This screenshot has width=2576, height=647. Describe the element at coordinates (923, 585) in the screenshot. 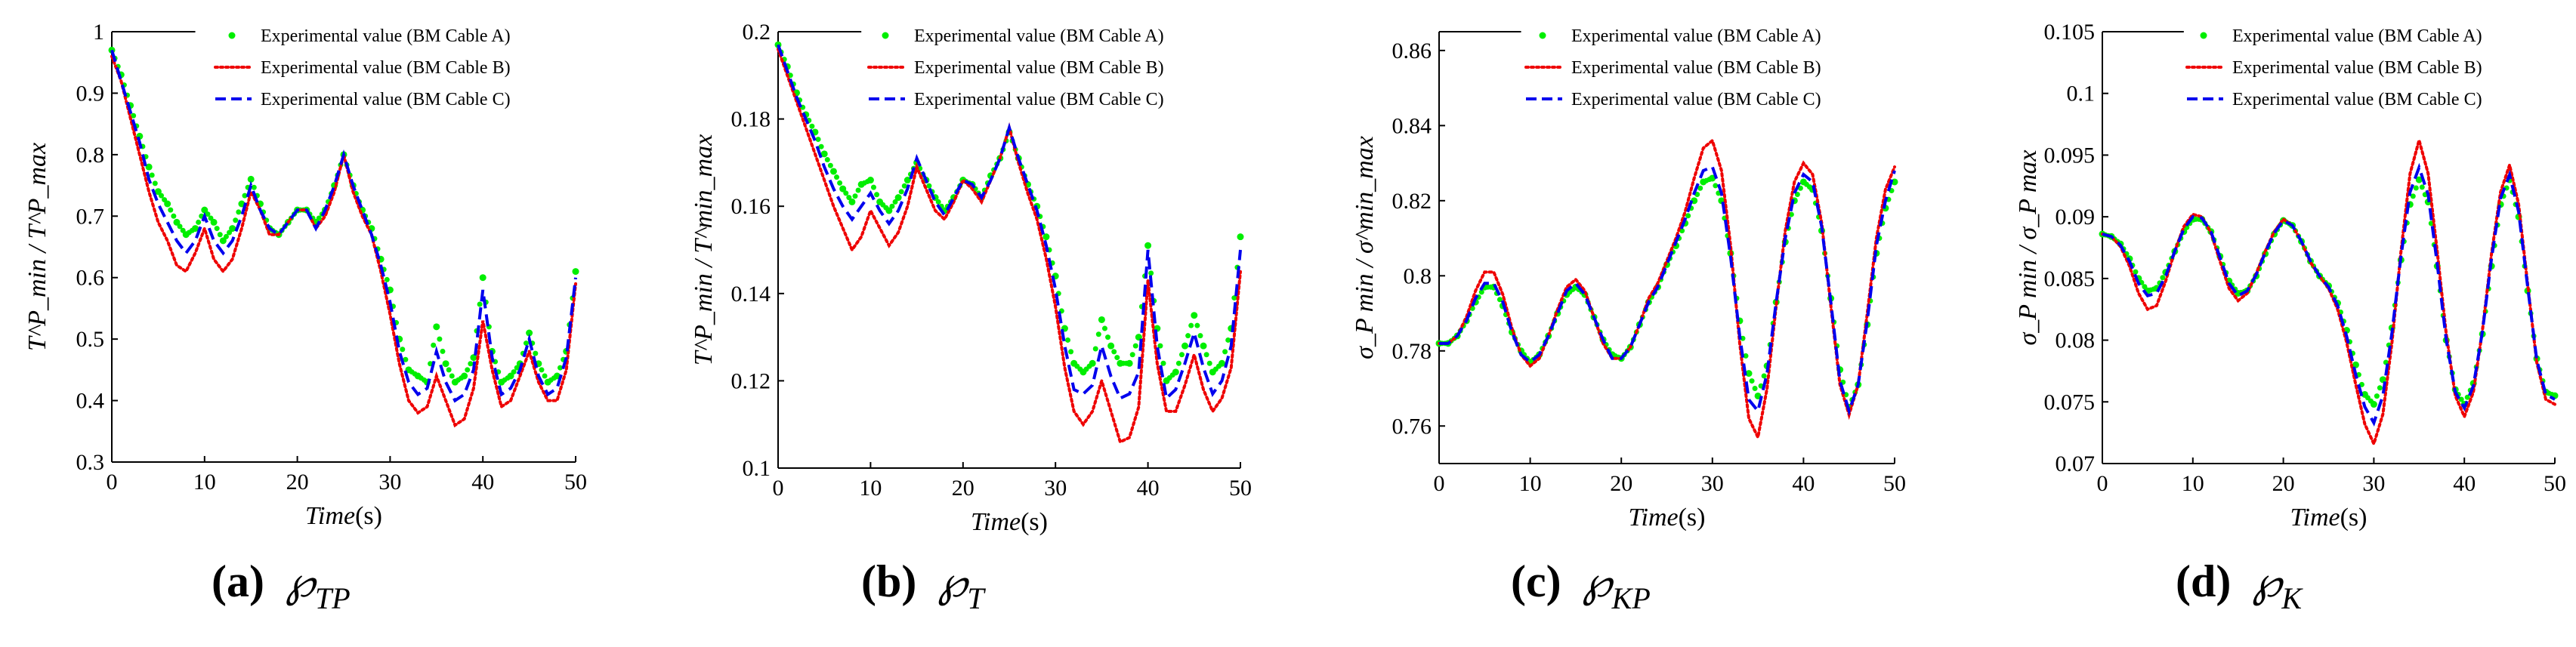

I see `panel-caption: (b) ℘T` at that location.